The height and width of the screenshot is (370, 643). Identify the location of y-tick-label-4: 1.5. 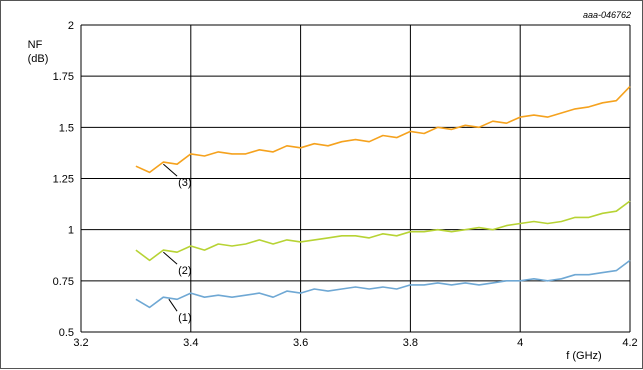
(66, 128).